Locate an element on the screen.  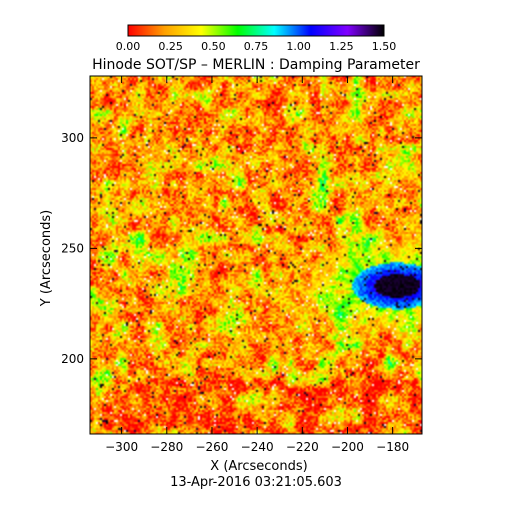
colorbar-tick-label: 0.25 is located at coordinates (170, 46).